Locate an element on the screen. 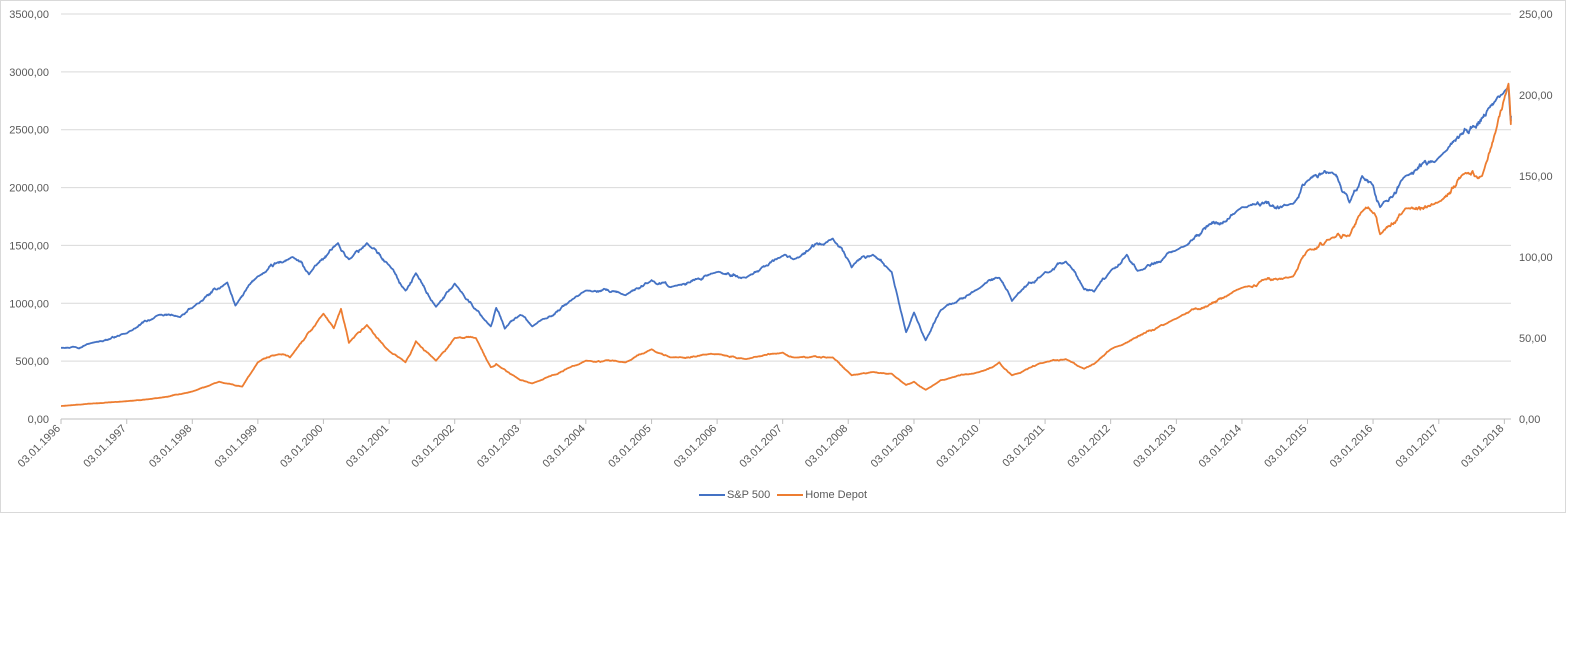 This screenshot has height=648, width=1581. x-tick-label: 03.01.2008 is located at coordinates (826, 446).